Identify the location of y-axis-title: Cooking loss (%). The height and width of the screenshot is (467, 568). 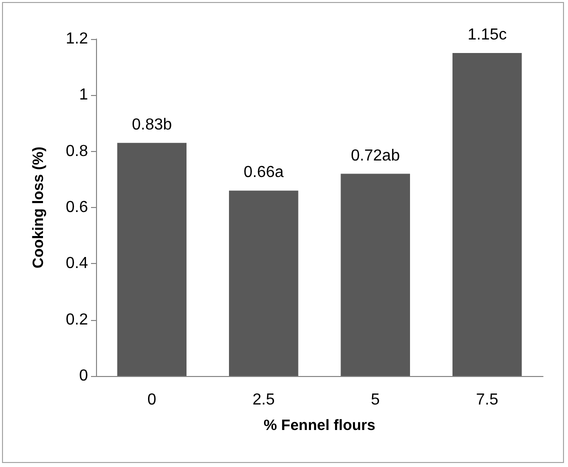
(38, 207).